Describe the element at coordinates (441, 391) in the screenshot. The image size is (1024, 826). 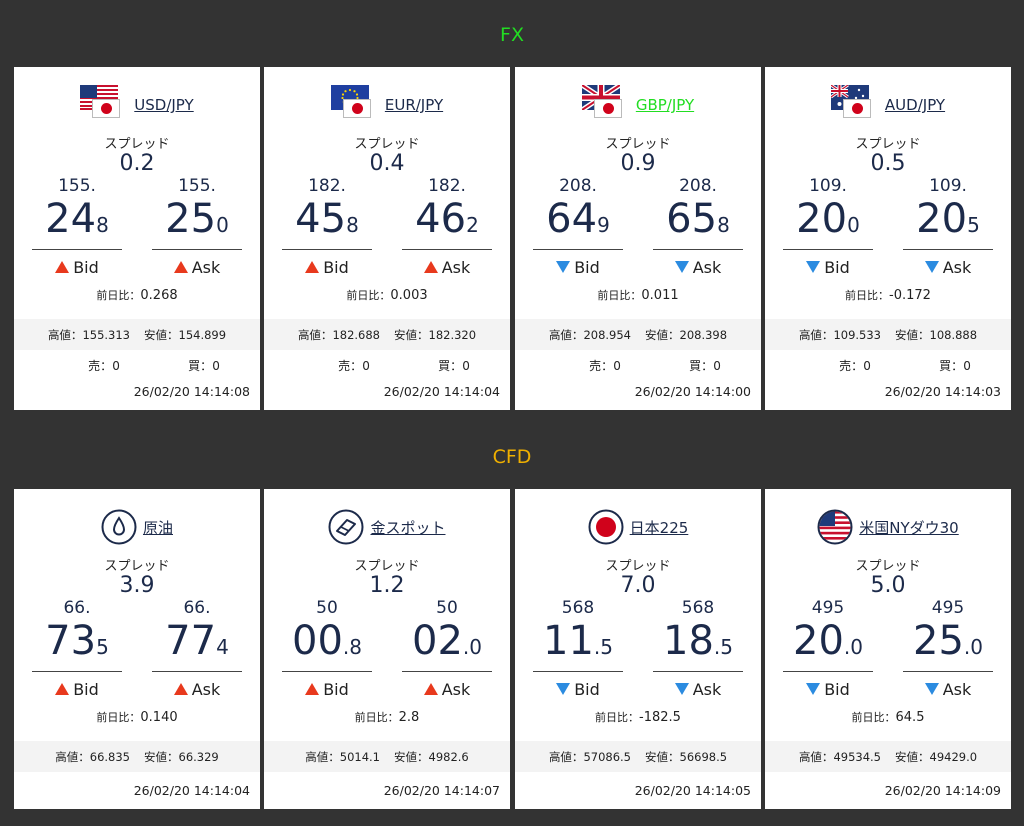
I see `timestamp: 26/02/20 14:14:04` at that location.